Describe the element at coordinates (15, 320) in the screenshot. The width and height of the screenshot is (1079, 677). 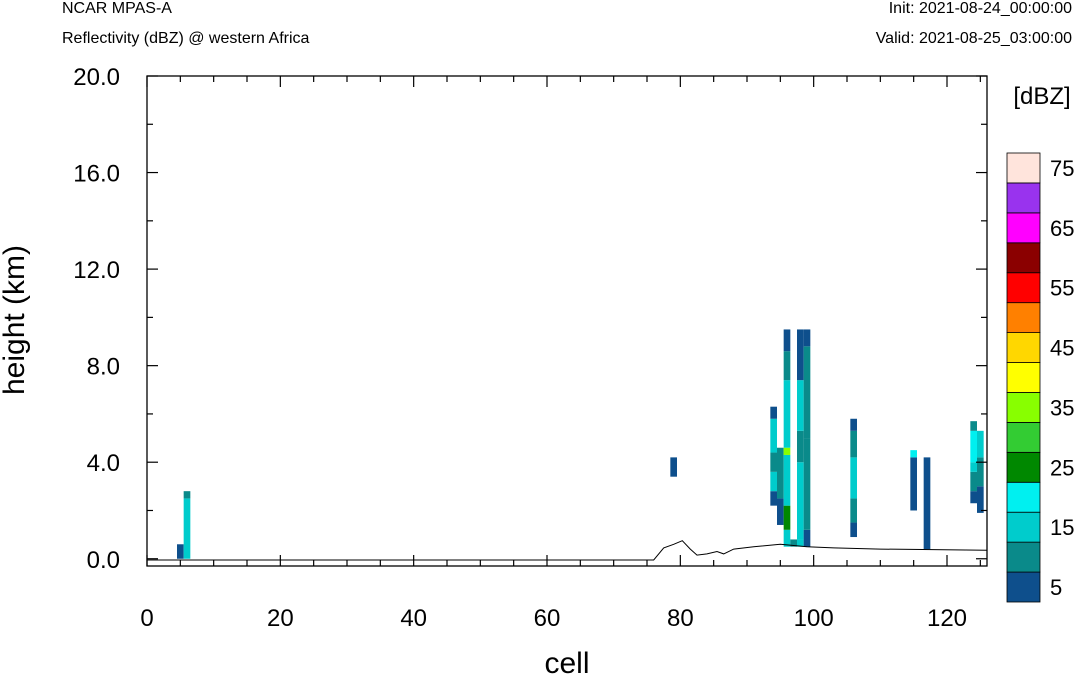
I see `y-axis-label: height (km)` at that location.